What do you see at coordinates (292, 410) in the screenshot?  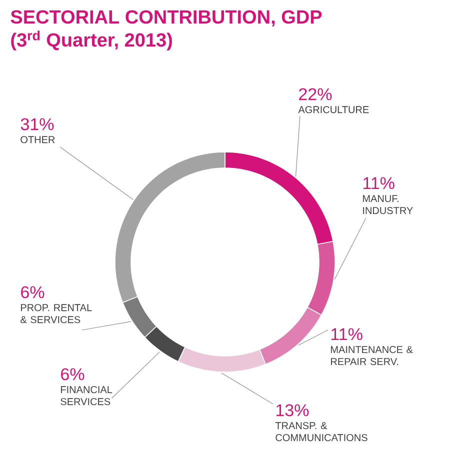 I see `data-label: 13%` at bounding box center [292, 410].